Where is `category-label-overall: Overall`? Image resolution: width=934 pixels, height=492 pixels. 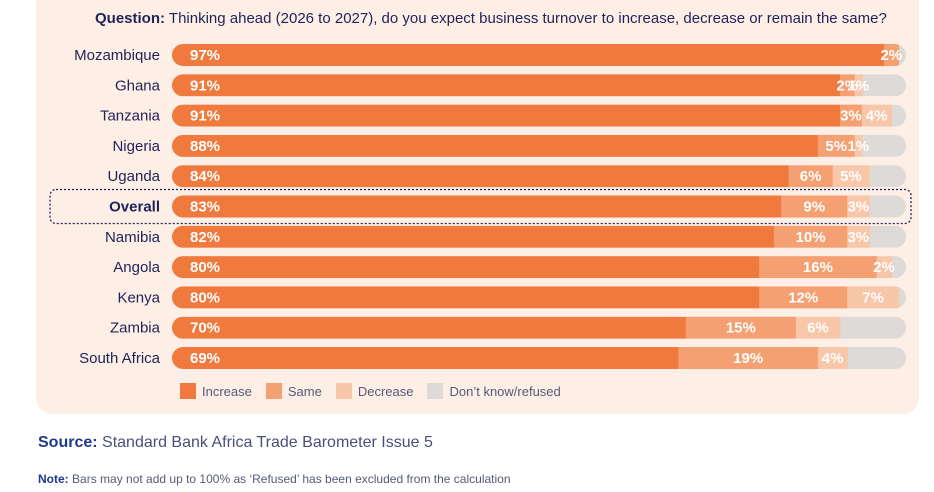
category-label-overall: Overall is located at coordinates (134, 207).